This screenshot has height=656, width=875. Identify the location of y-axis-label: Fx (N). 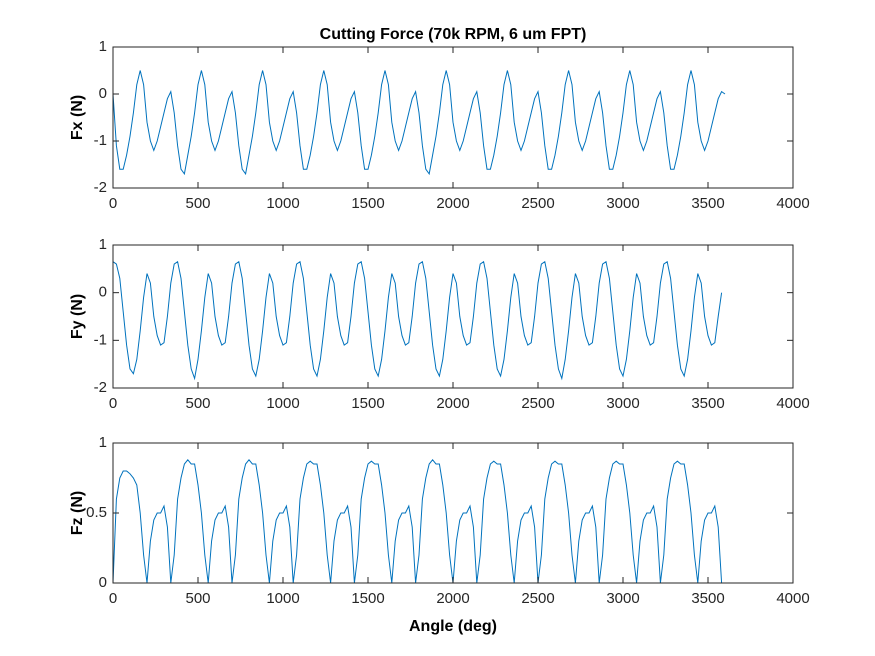
(77, 117).